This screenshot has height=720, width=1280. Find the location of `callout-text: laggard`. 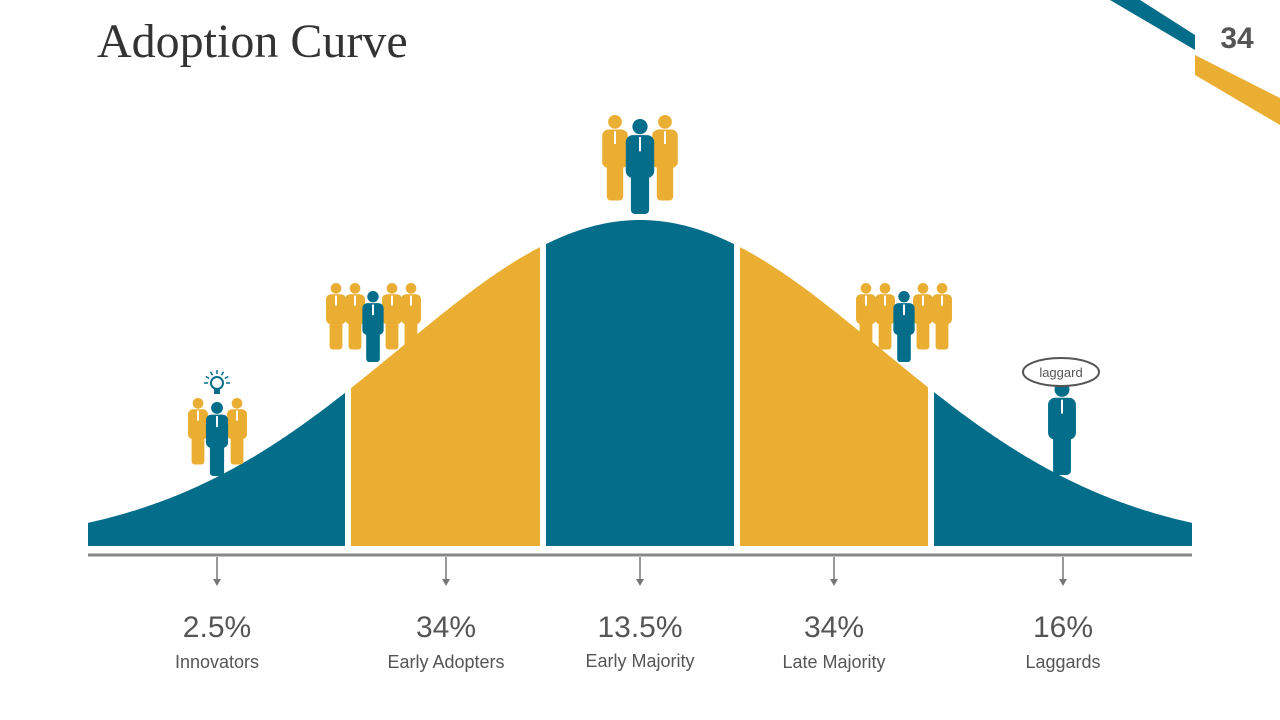

callout-text: laggard is located at coordinates (1060, 372).